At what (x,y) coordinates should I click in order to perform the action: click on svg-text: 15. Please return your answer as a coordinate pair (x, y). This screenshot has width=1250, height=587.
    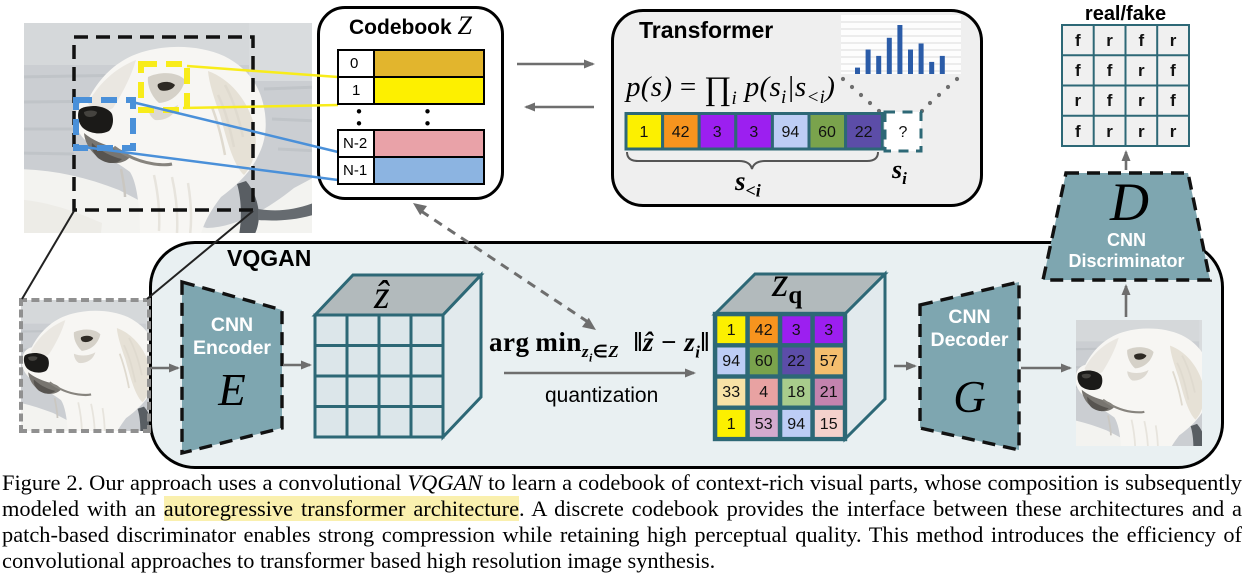
    Looking at the image, I should click on (829, 424).